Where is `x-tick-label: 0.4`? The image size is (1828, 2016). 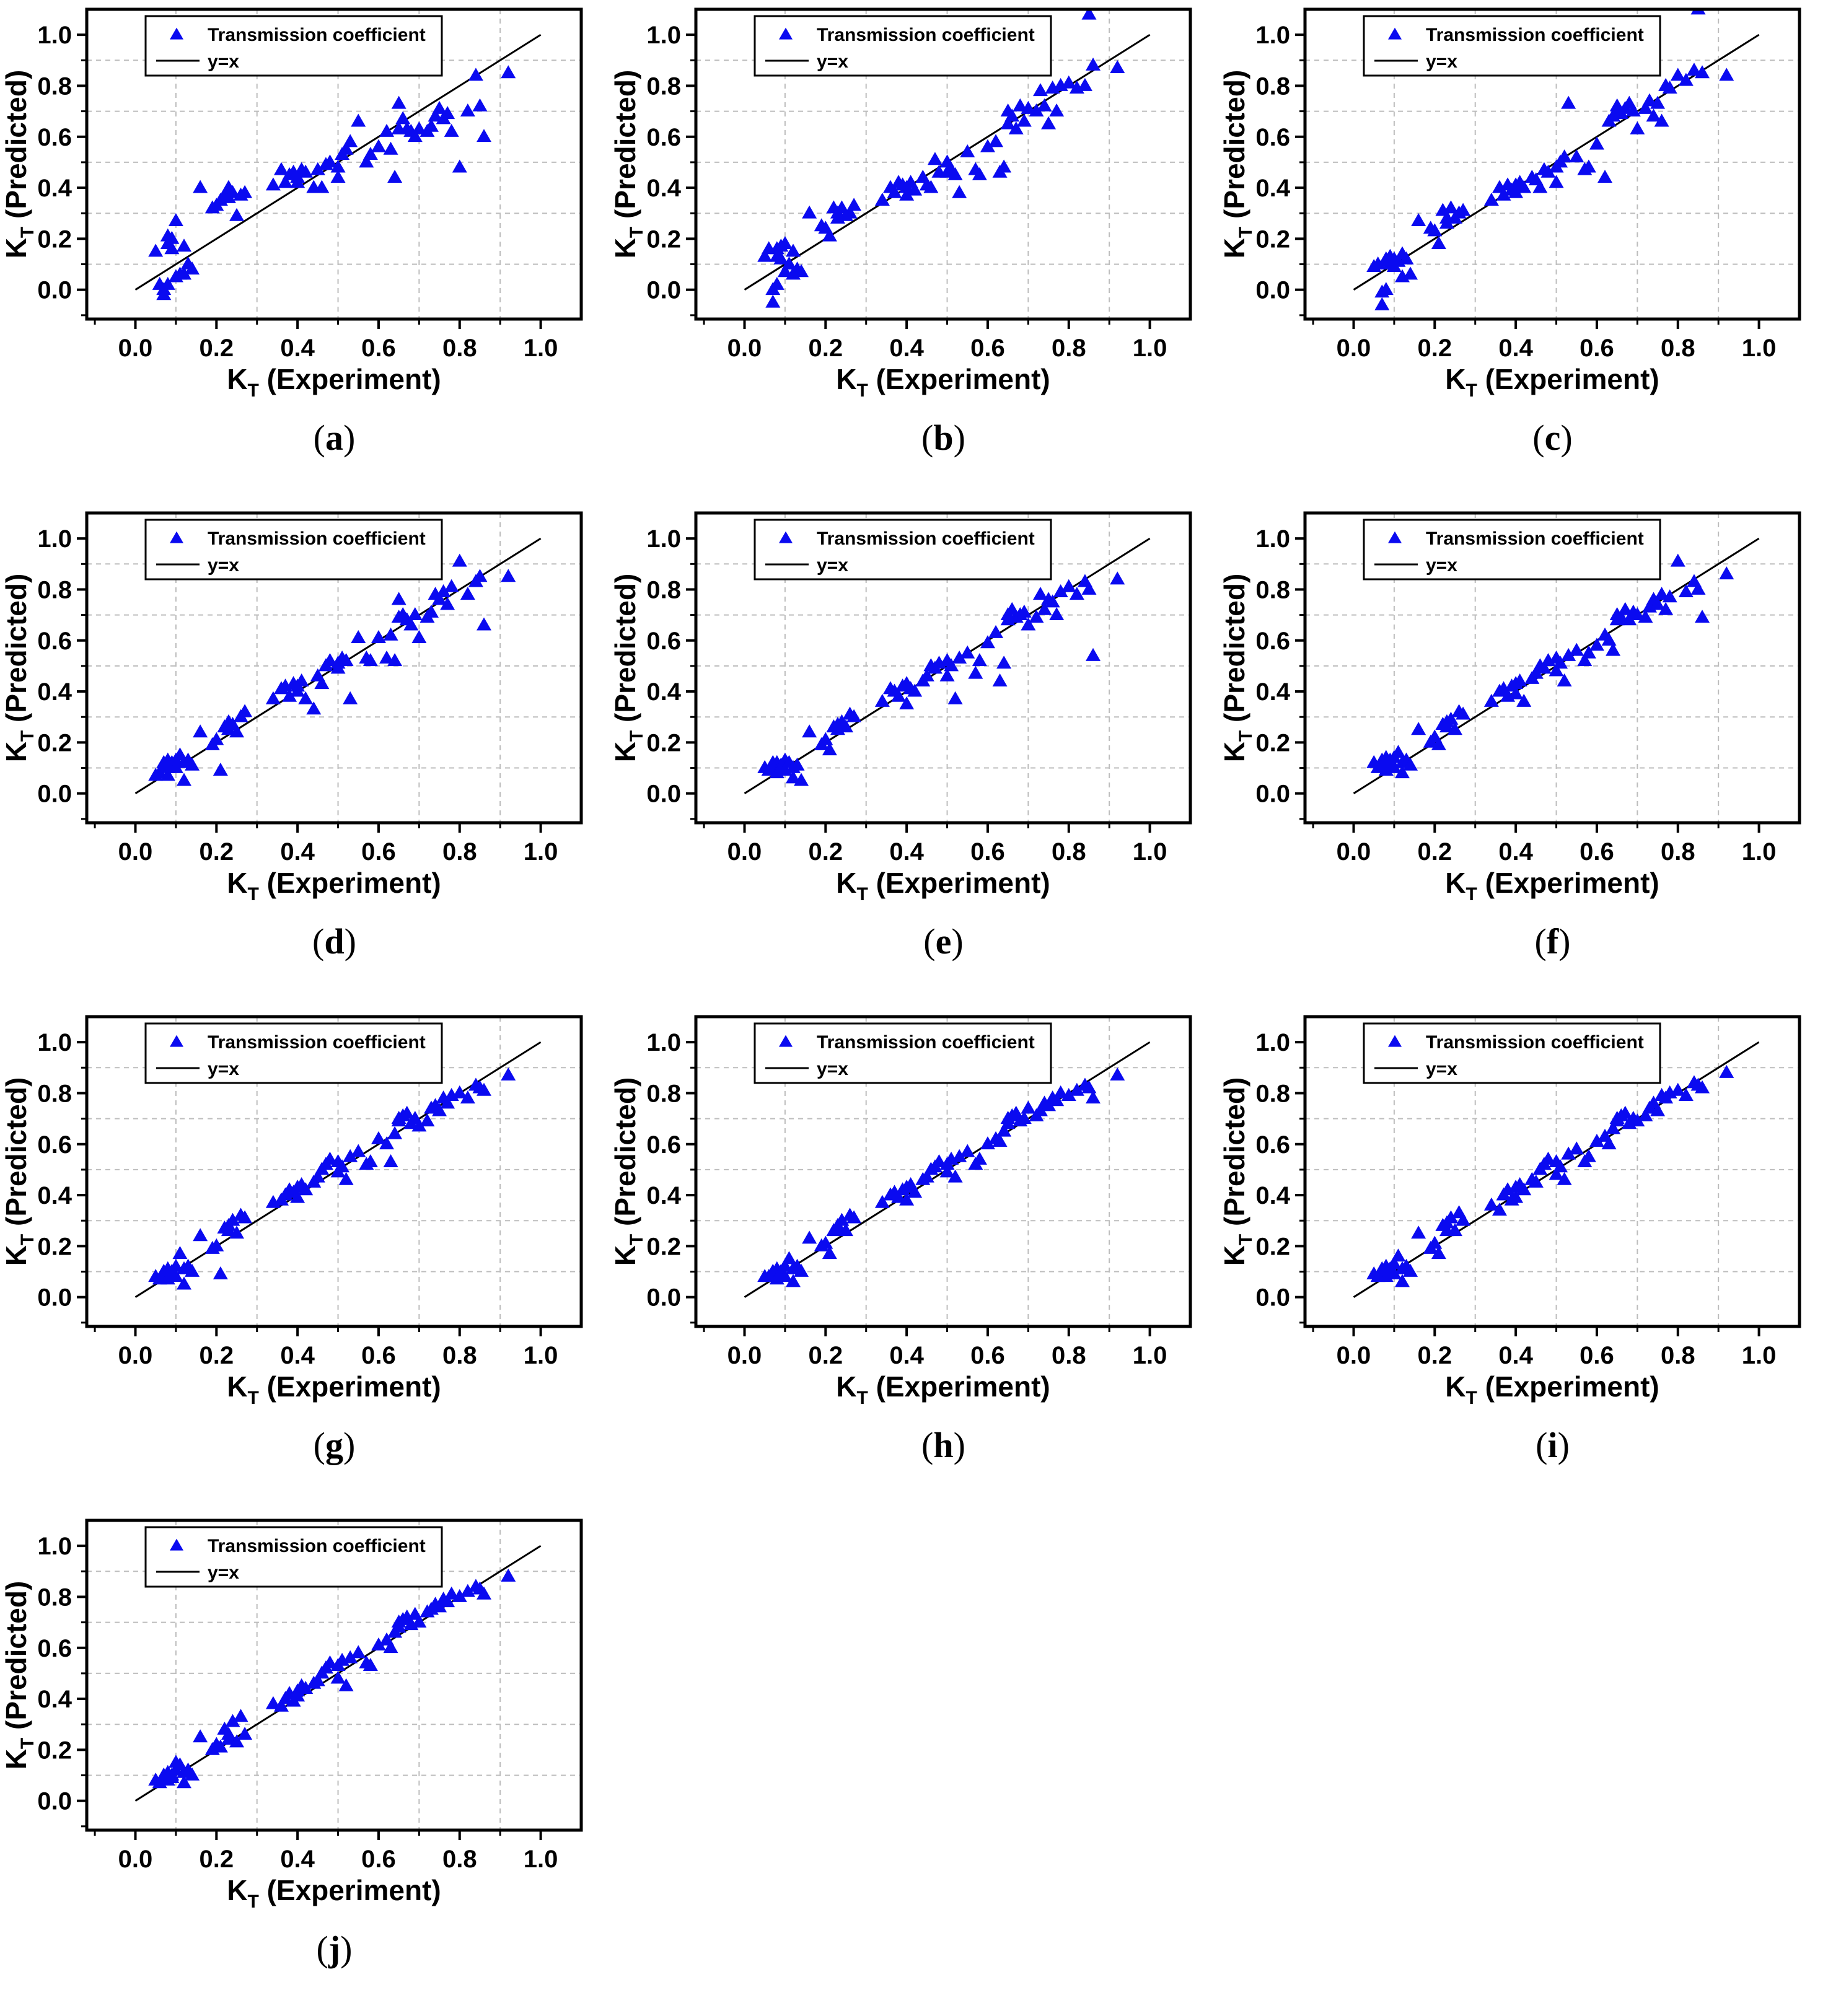 x-tick-label: 0.4 is located at coordinates (1516, 852).